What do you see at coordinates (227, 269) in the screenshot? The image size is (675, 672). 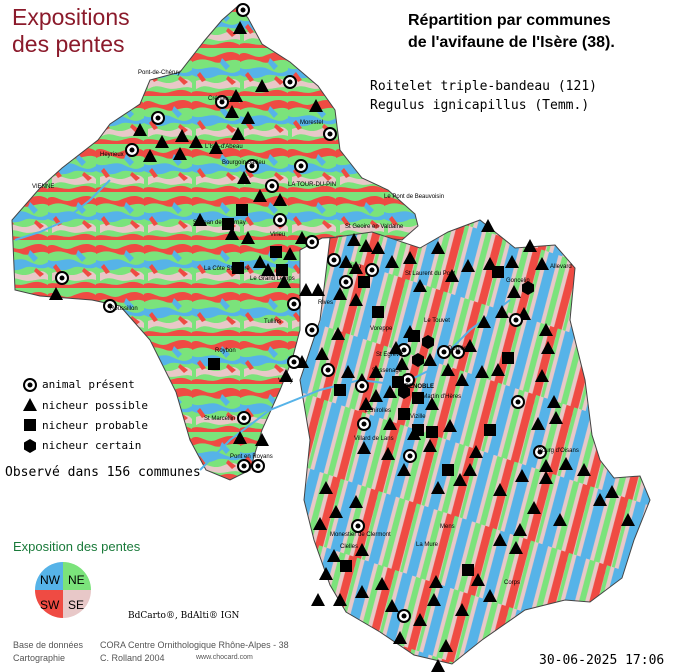 I see `place-label: La Côte St André` at bounding box center [227, 269].